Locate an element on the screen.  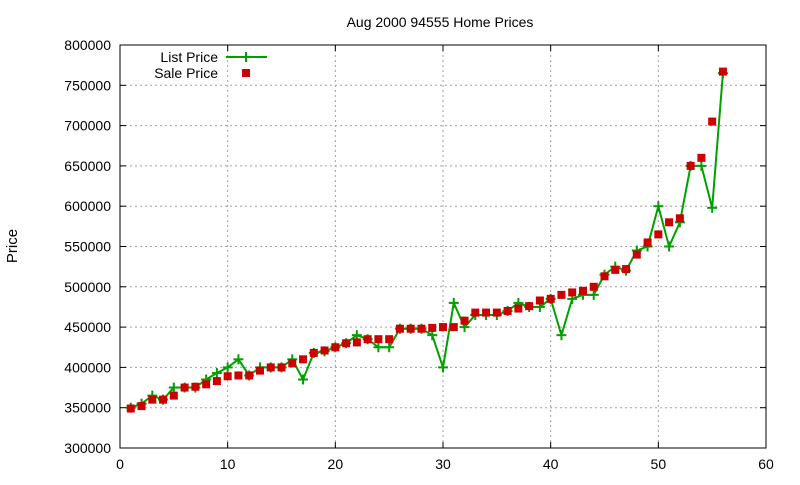
y-tick-label: 600000 is located at coordinates (87, 206).